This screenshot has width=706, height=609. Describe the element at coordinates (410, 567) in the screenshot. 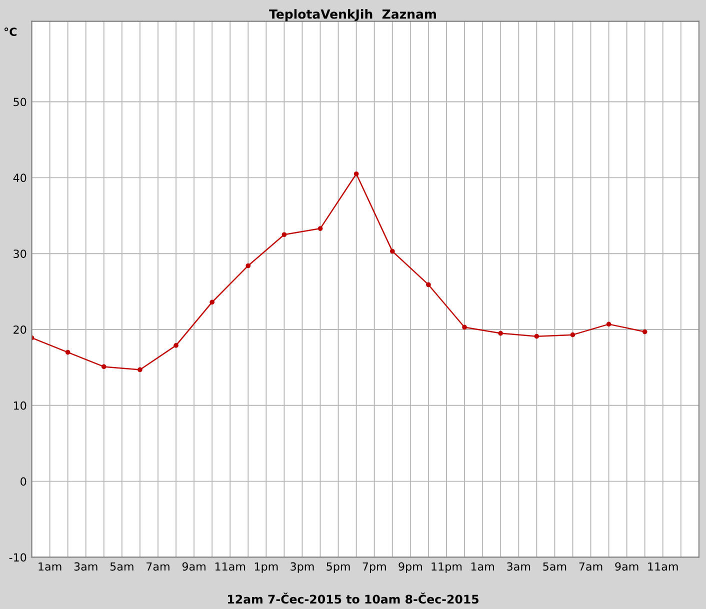

I see `x-tick-label: 9pm` at that location.